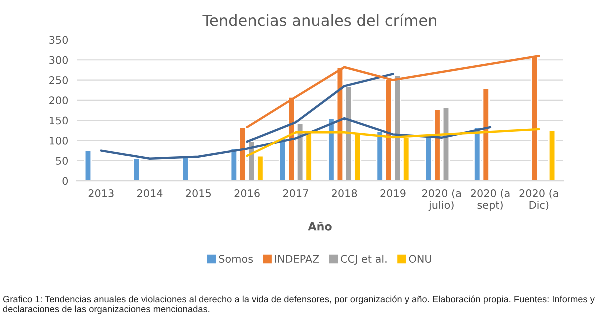  I want to click on x-tick-label: 2020 (a sept), so click(490, 200).